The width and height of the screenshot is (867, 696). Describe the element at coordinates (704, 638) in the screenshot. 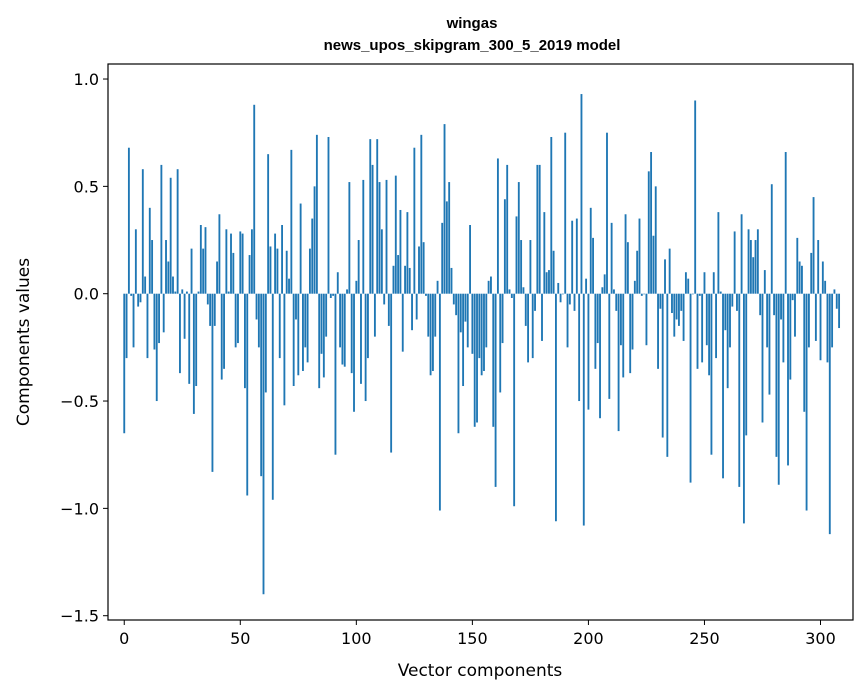

I see `x-tick-label: 250` at that location.